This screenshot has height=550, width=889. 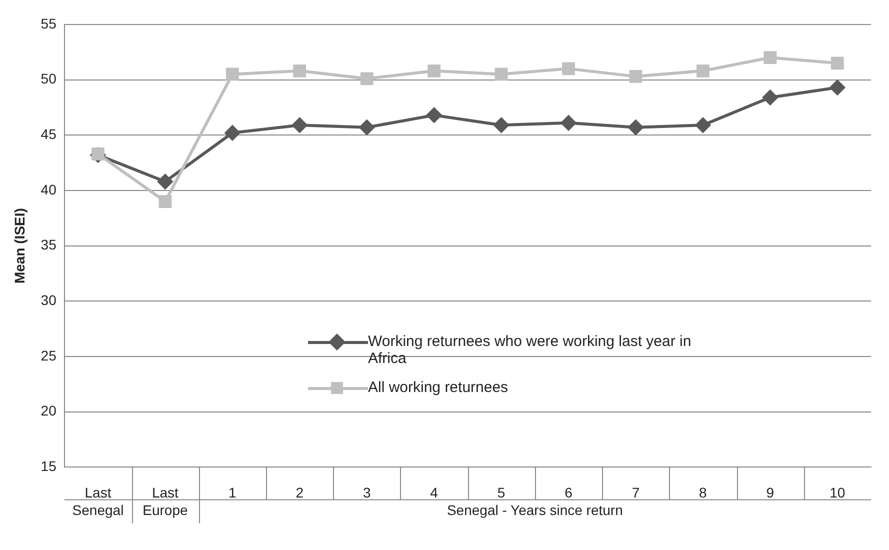 What do you see at coordinates (534, 510) in the screenshot?
I see `text: Senegal - Years since return` at bounding box center [534, 510].